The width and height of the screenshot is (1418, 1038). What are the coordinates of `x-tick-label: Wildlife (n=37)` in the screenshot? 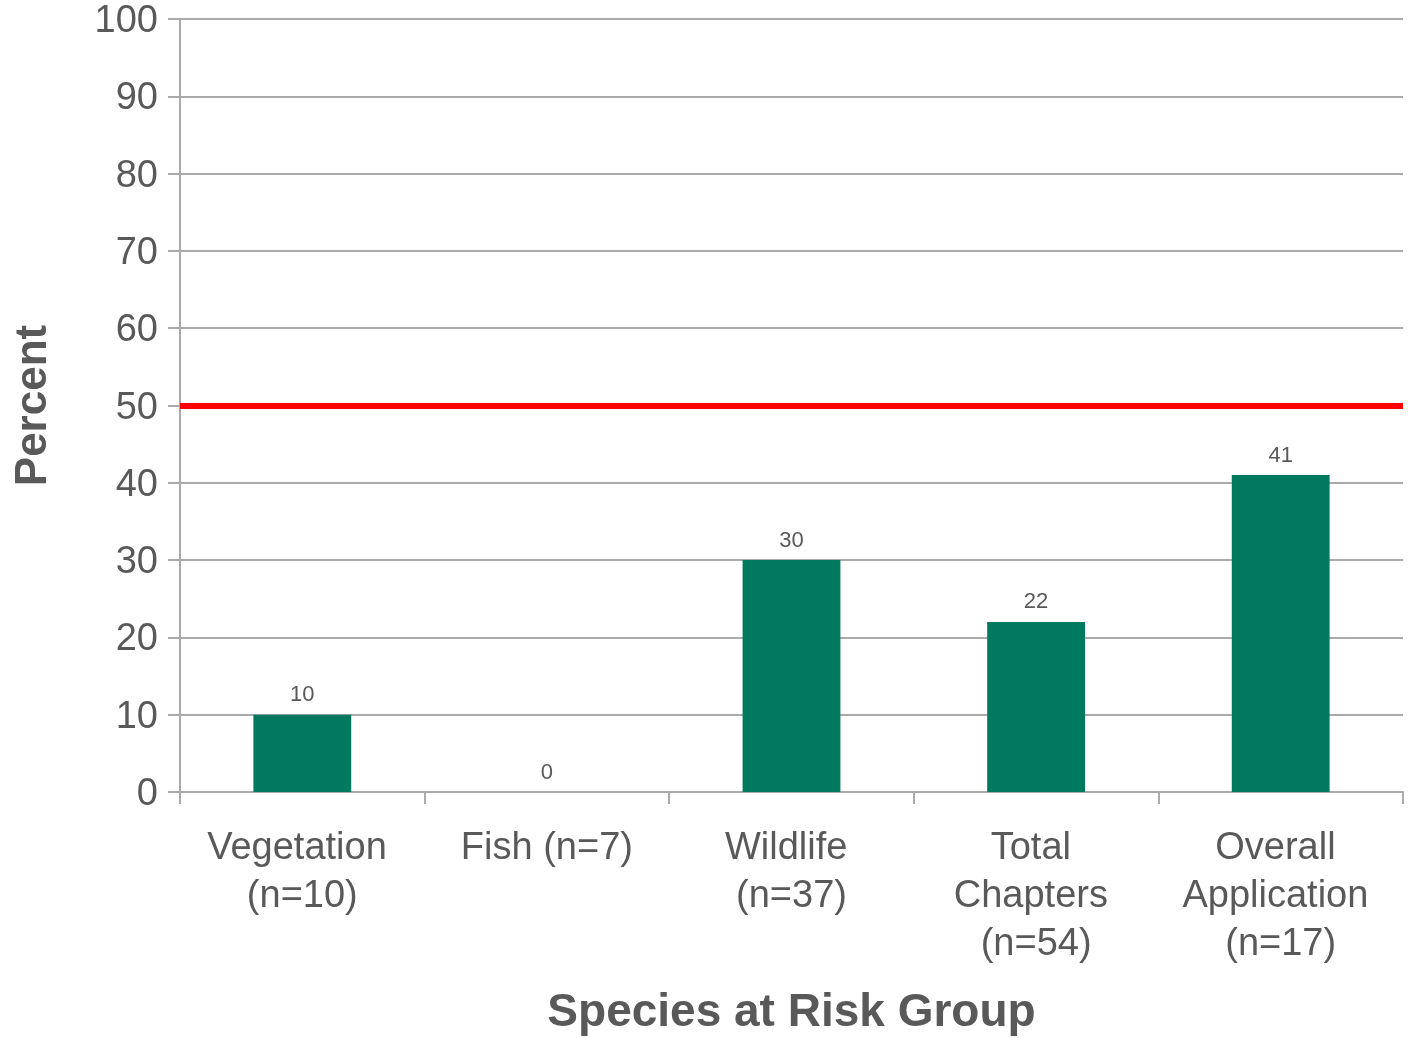 It's located at (791, 870).